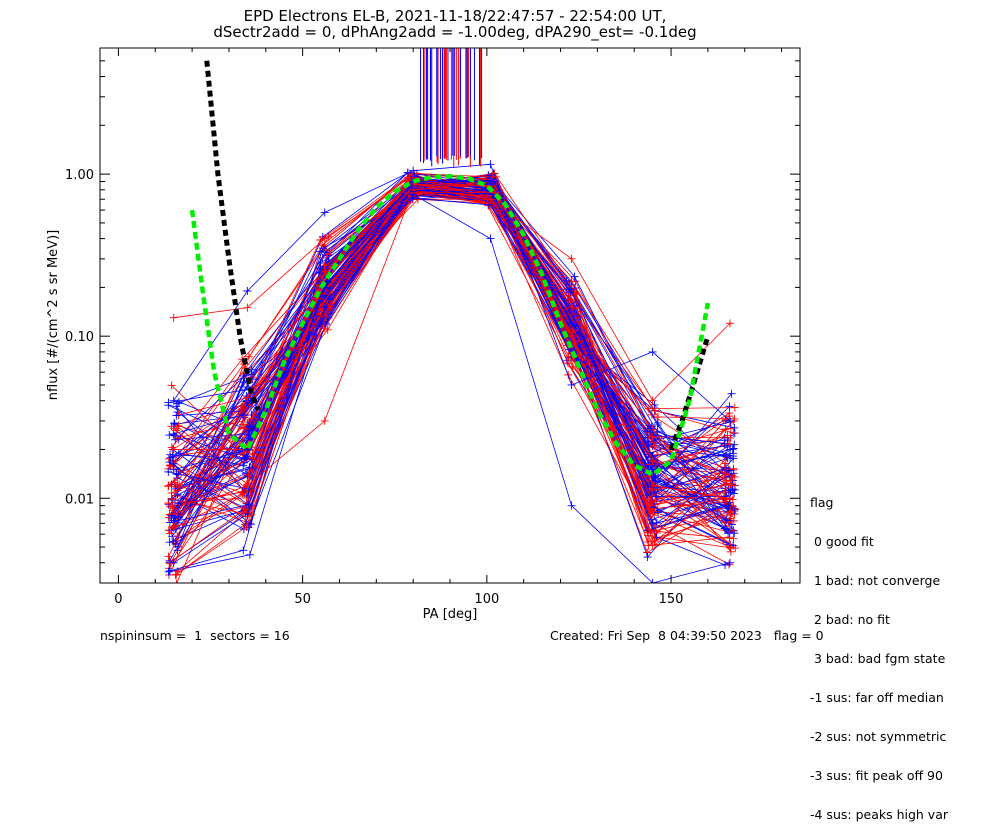 This screenshot has height=834, width=1000. What do you see at coordinates (79, 337) in the screenshot?
I see `y-tick-label: 0.10` at bounding box center [79, 337].